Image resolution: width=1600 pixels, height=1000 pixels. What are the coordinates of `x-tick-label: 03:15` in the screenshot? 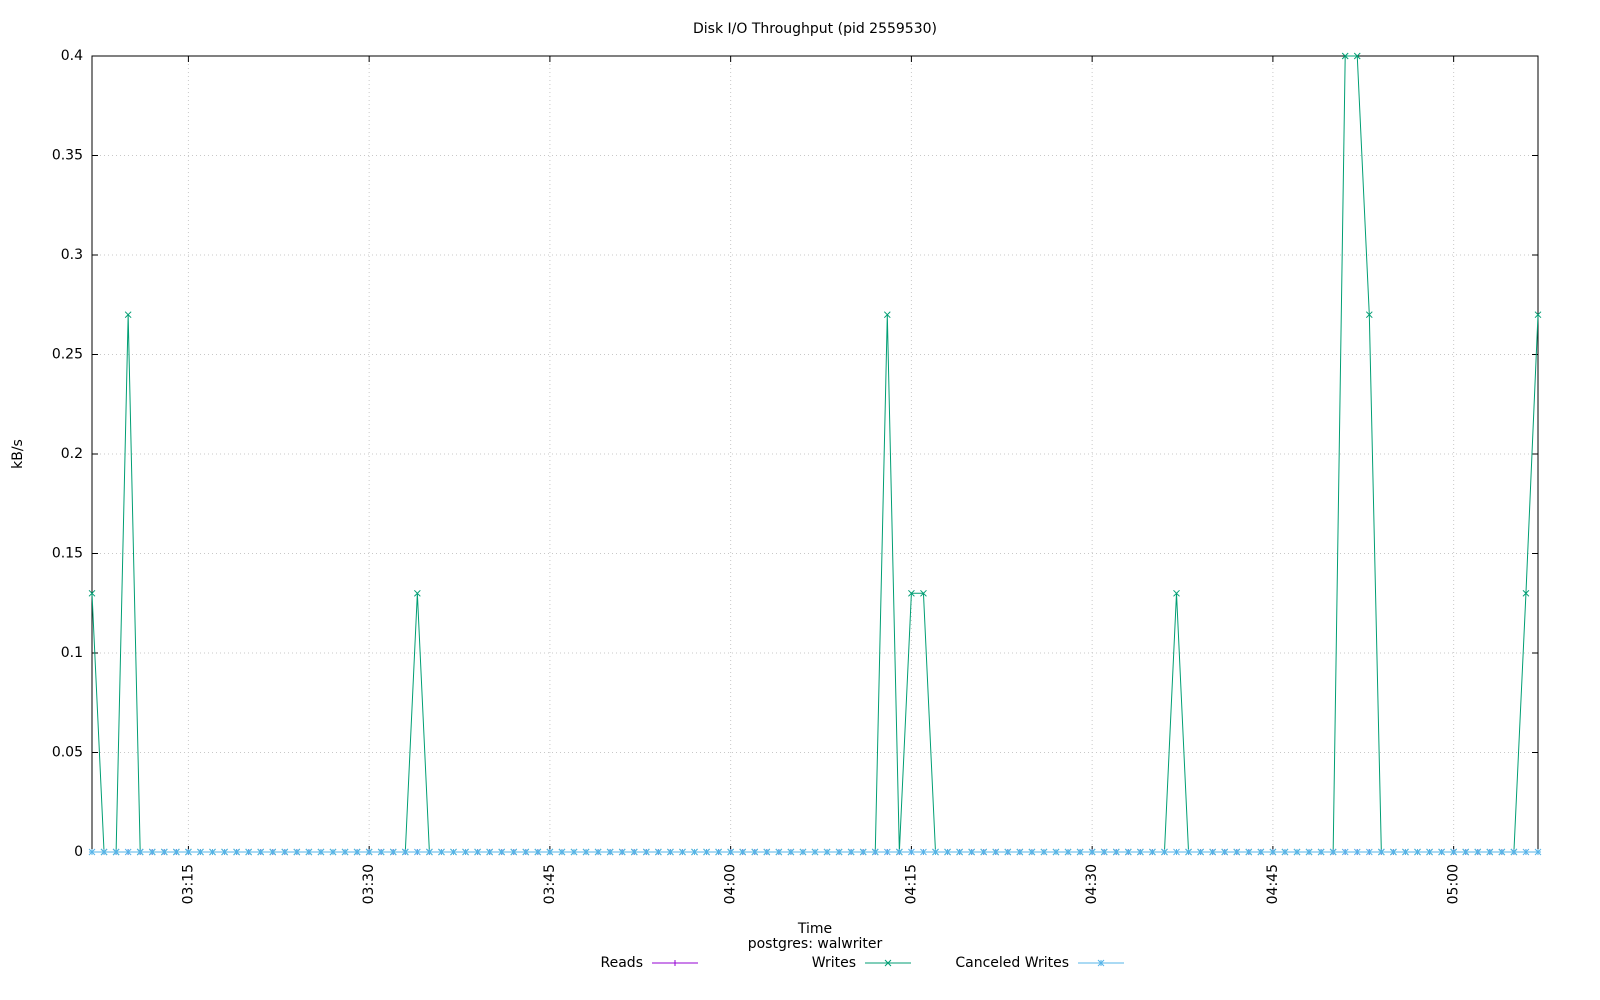 It's located at (188, 884).